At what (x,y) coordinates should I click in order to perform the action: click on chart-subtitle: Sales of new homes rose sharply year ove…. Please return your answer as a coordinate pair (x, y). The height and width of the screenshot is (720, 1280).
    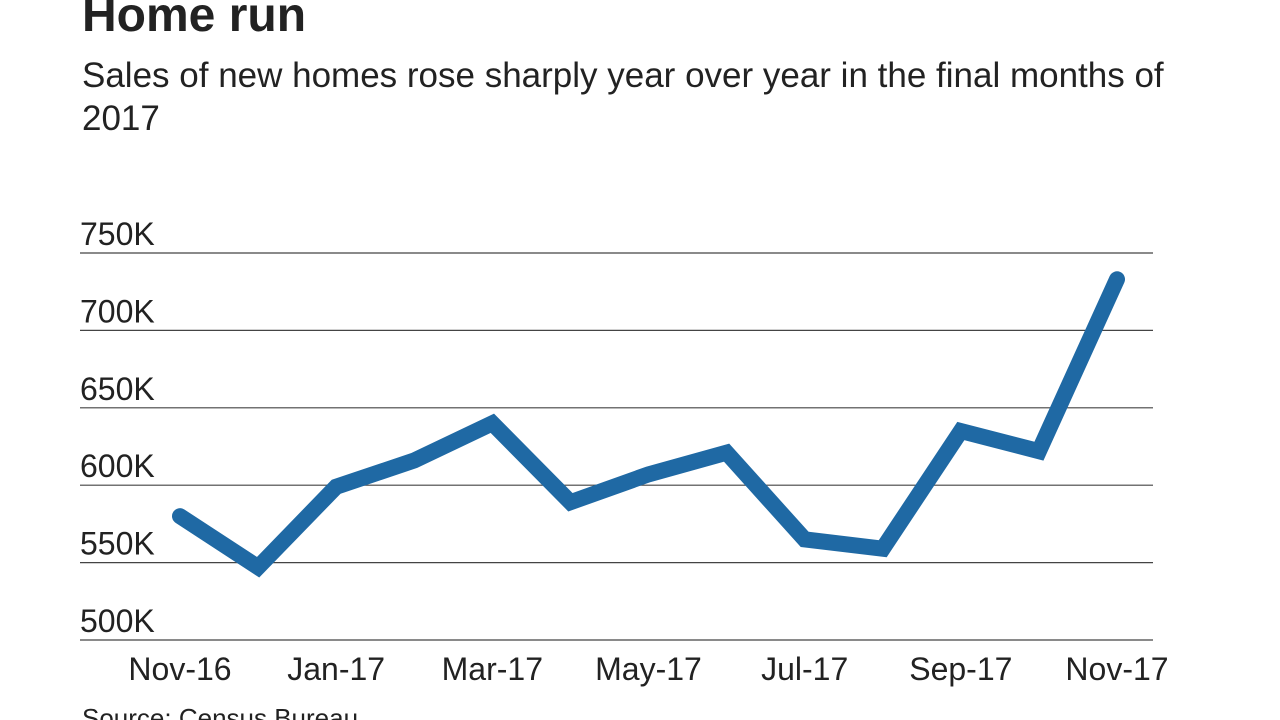
    Looking at the image, I should click on (623, 97).